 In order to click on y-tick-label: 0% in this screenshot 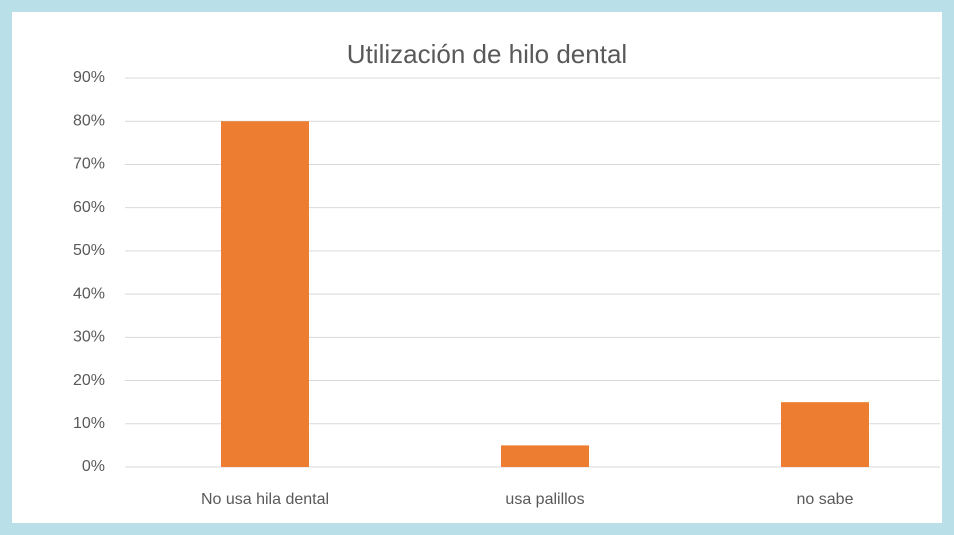, I will do `click(93, 466)`.